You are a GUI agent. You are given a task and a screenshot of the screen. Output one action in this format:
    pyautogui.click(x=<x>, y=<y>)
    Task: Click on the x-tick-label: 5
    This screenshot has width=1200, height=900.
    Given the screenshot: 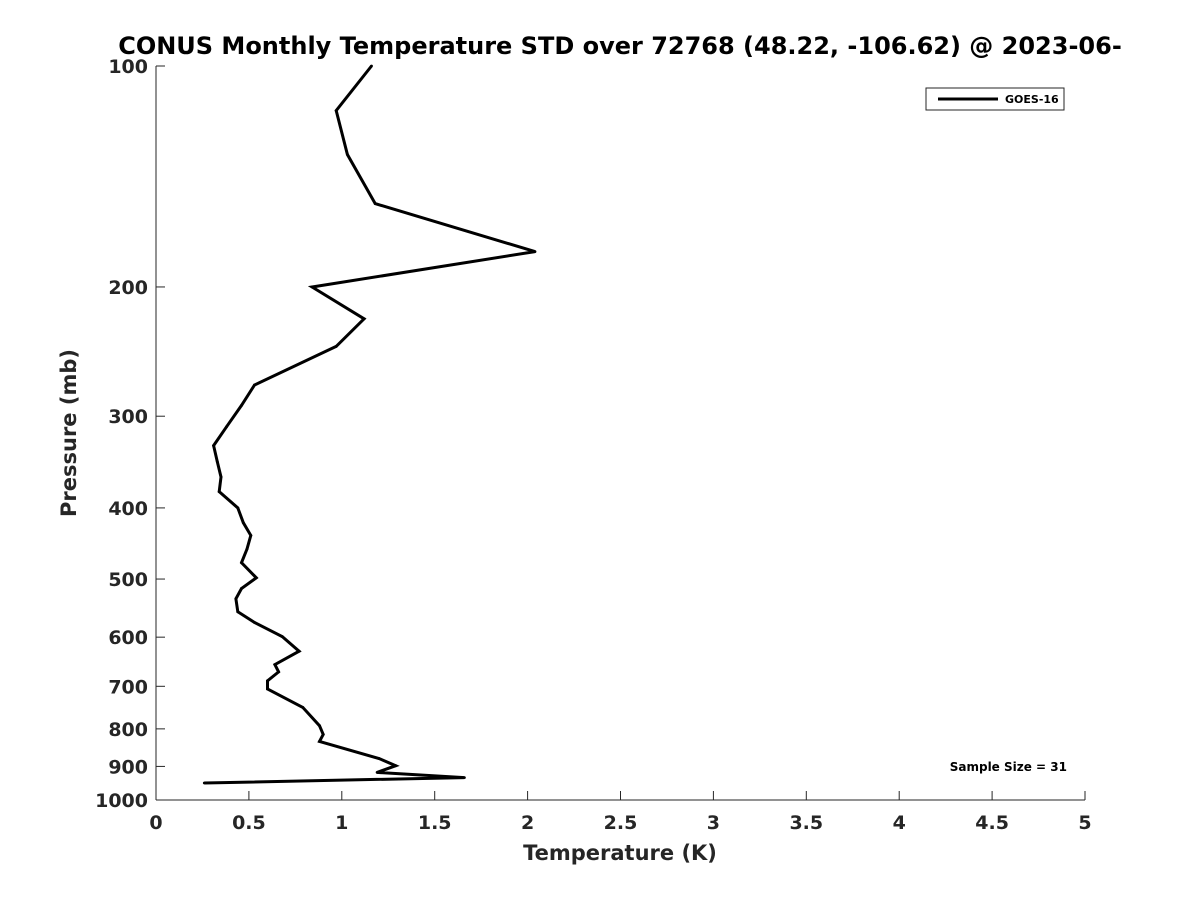 What is the action you would take?
    pyautogui.click(x=1084, y=823)
    